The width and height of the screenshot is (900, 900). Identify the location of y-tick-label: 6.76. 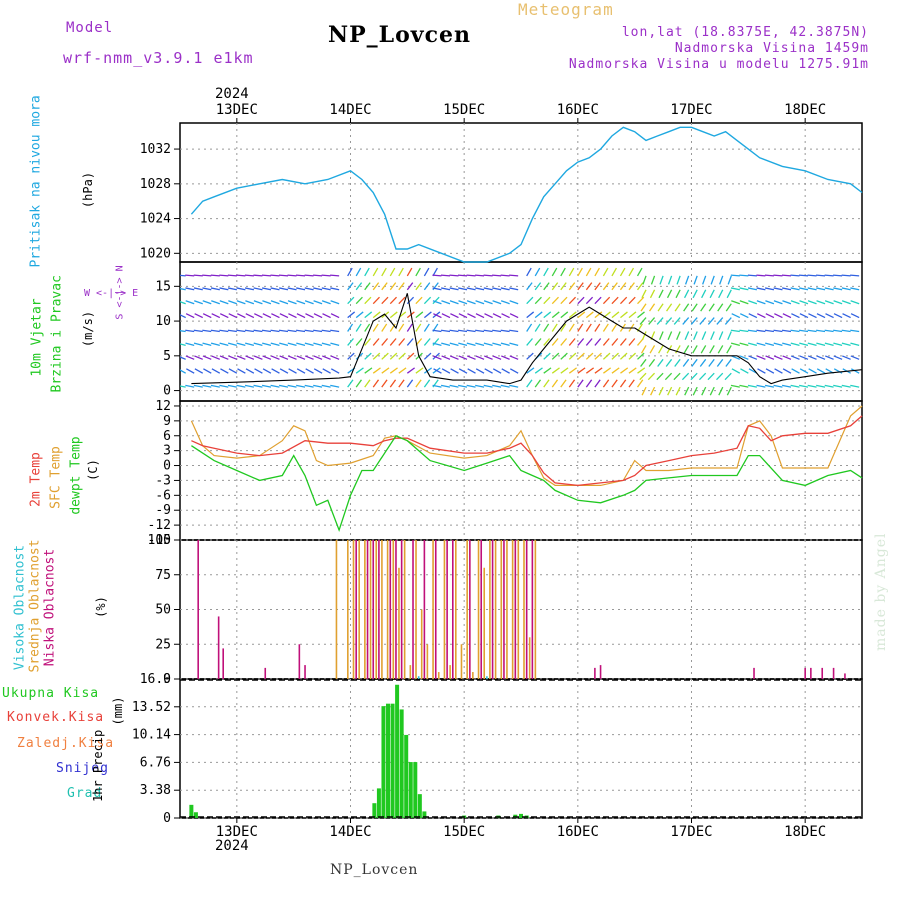
(155, 762).